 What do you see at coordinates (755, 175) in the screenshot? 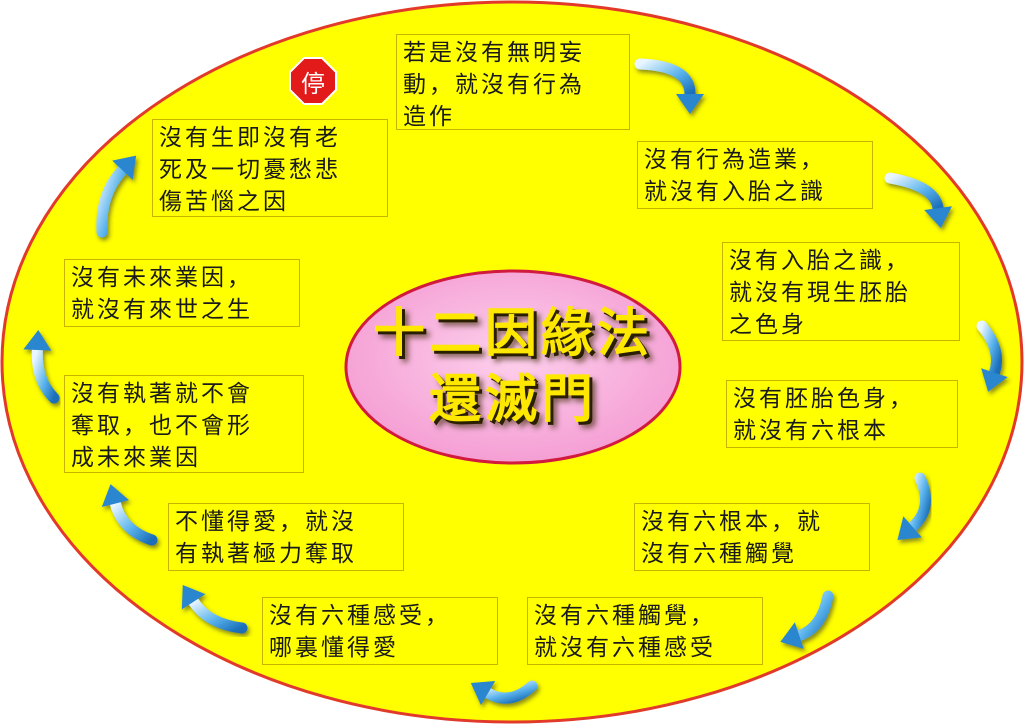
I see `step-box-2: 沒有行為造業， 就沒有入胎之識` at bounding box center [755, 175].